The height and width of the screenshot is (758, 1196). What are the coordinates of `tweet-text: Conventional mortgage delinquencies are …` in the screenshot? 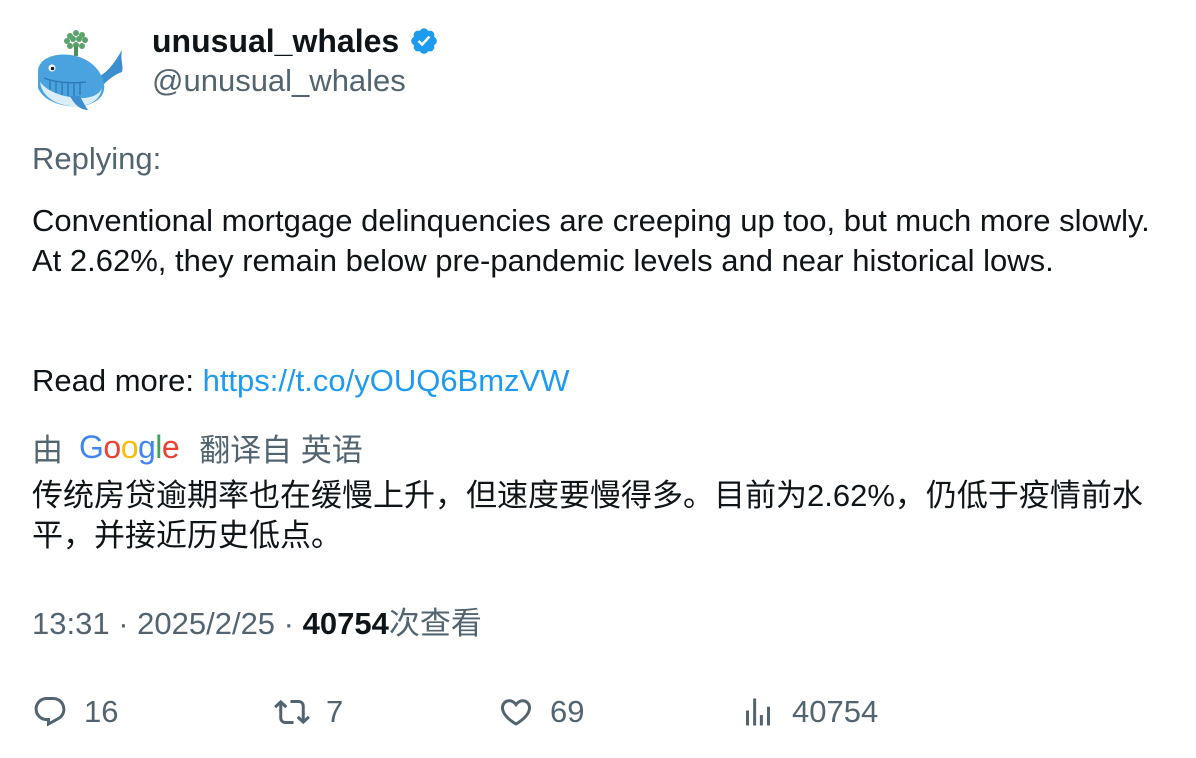 It's located at (592, 241).